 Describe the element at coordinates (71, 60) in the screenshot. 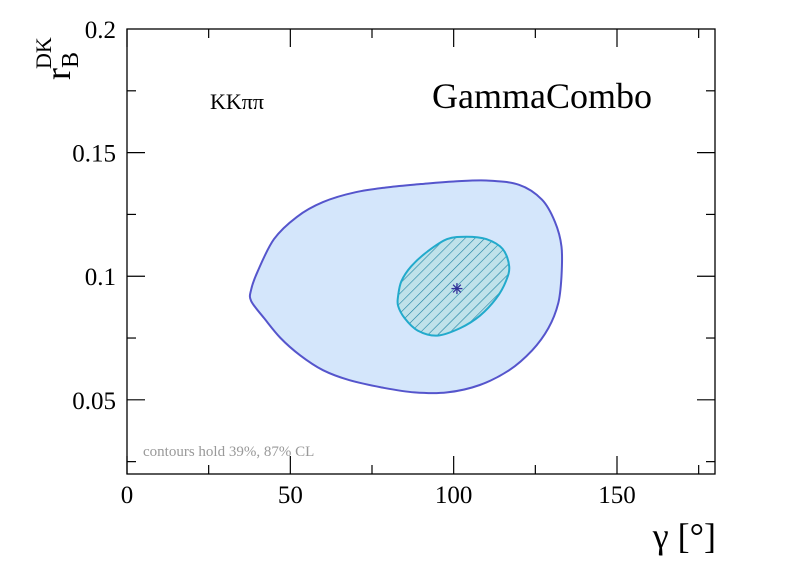

I see `y-axis-title-sub: B` at that location.